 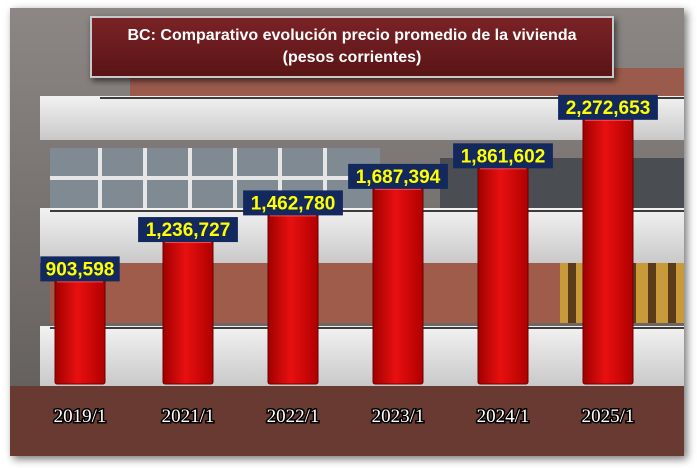 I want to click on data-label-text: 1,462,780, so click(x=293, y=203).